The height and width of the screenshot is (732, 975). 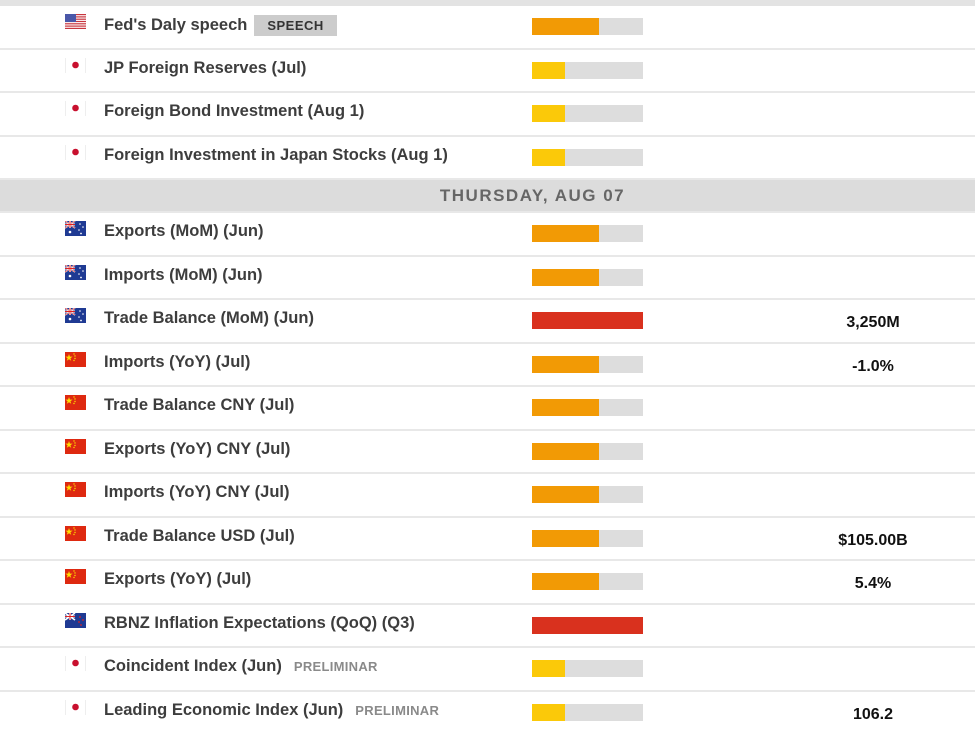 What do you see at coordinates (487, 452) in the screenshot?
I see `event-row: Exports (YoY) CNY (Jul)` at bounding box center [487, 452].